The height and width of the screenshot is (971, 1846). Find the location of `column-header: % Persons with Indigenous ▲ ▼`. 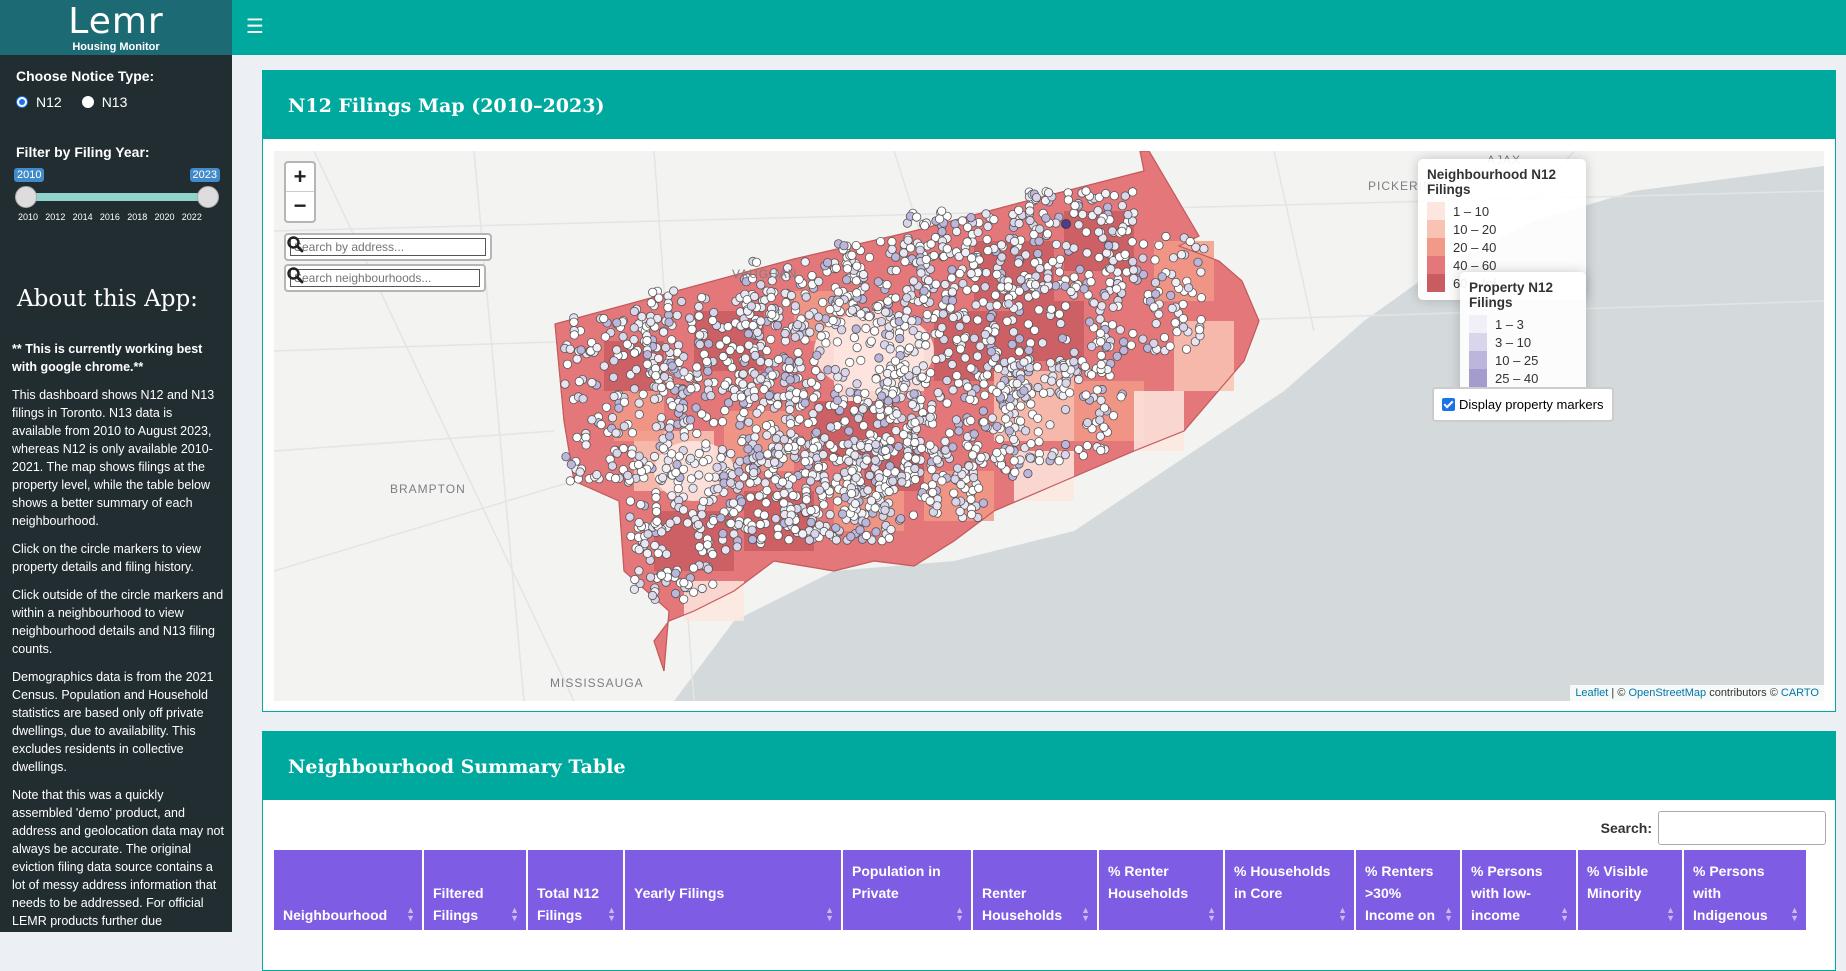

column-header: % Persons with Indigenous ▲ ▼ is located at coordinates (1746, 890).